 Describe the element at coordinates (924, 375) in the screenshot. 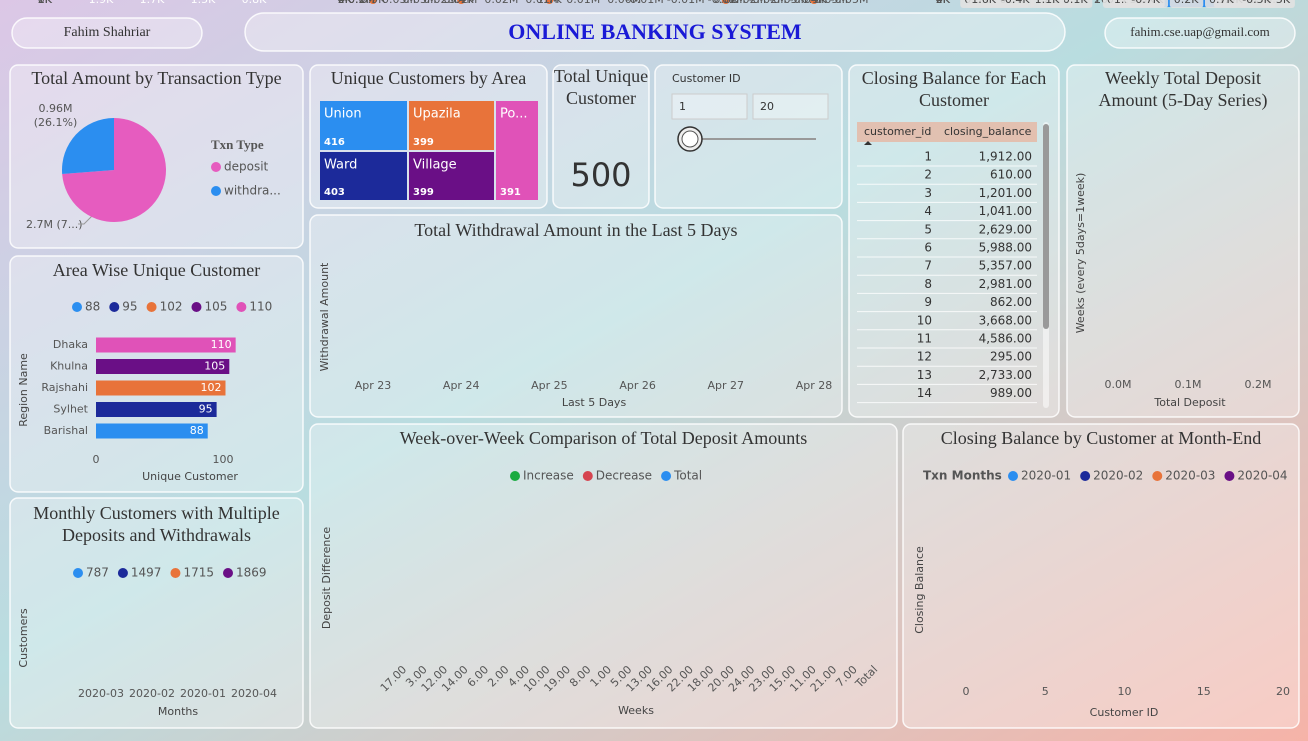

I see `cell: 13` at that location.